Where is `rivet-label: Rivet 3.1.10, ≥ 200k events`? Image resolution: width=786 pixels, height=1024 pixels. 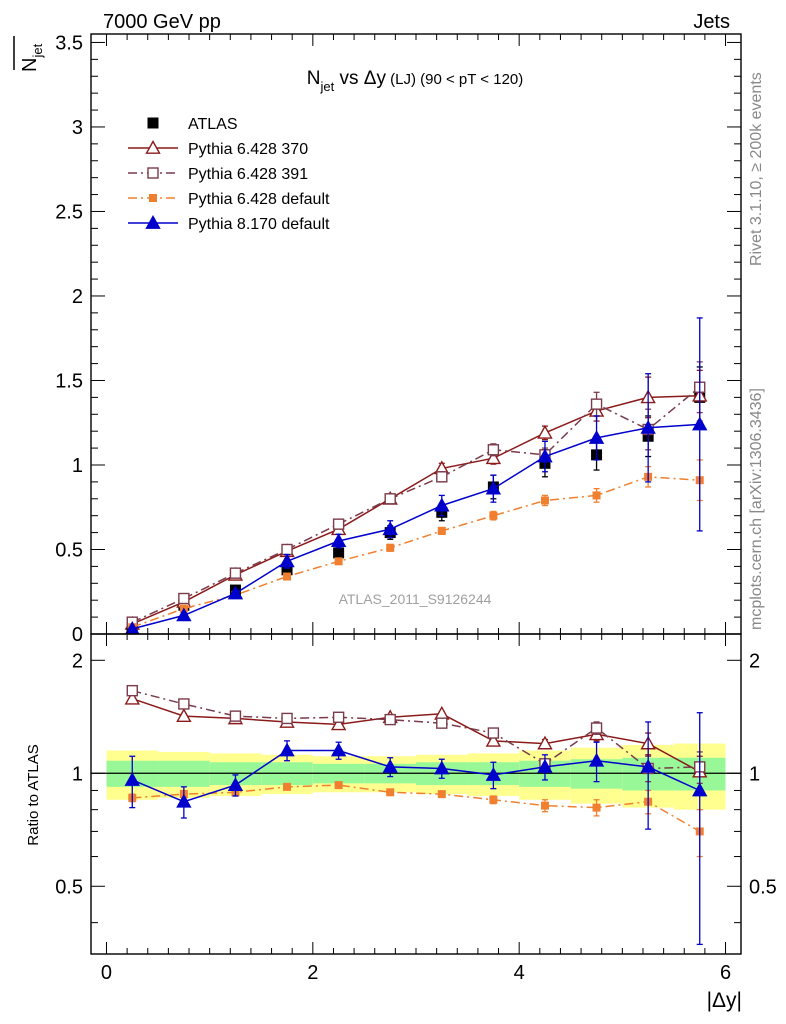 rivet-label: Rivet 3.1.10, ≥ 200k events is located at coordinates (756, 169).